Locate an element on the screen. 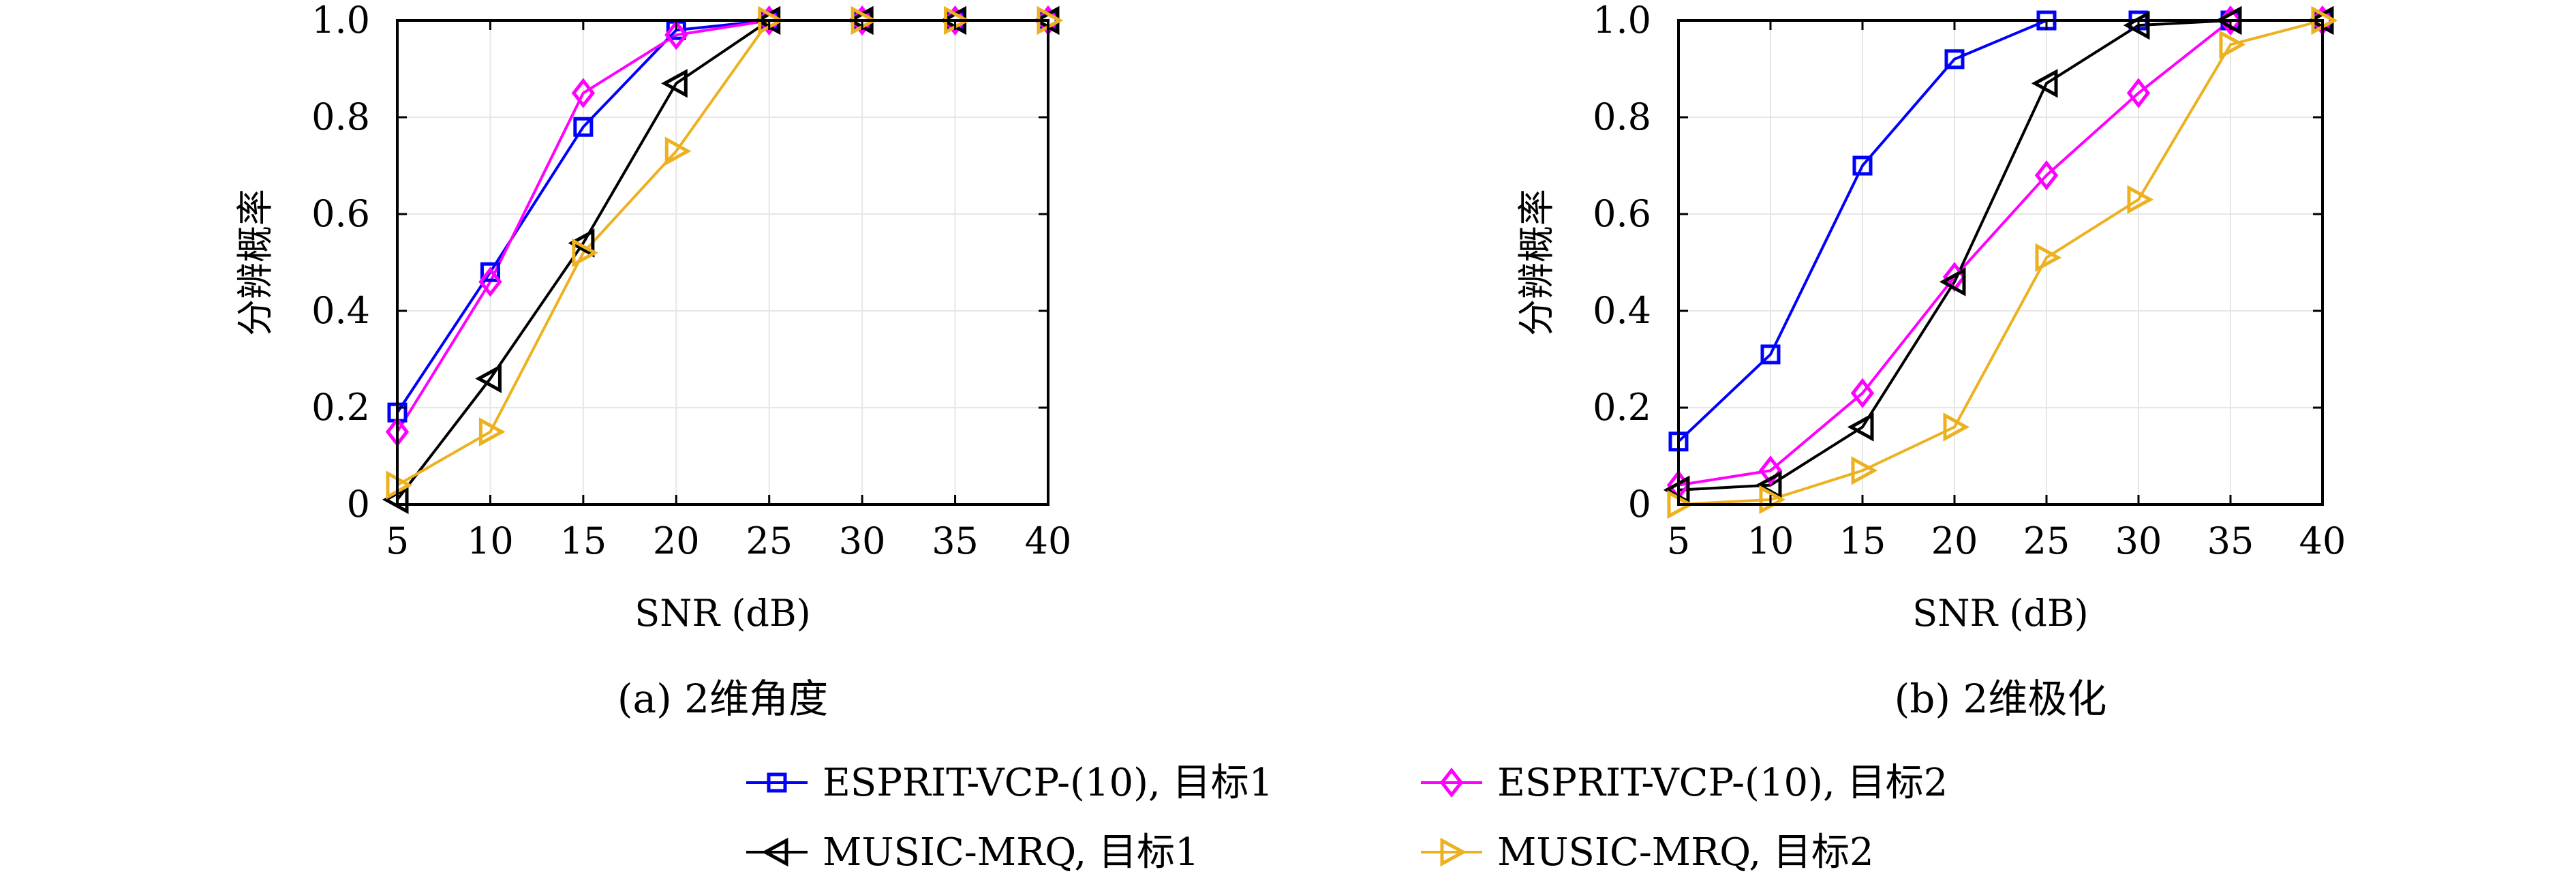 The height and width of the screenshot is (876, 2576). legend-label: ESPRIT-VCP-(10), 目标2 is located at coordinates (1722, 783).